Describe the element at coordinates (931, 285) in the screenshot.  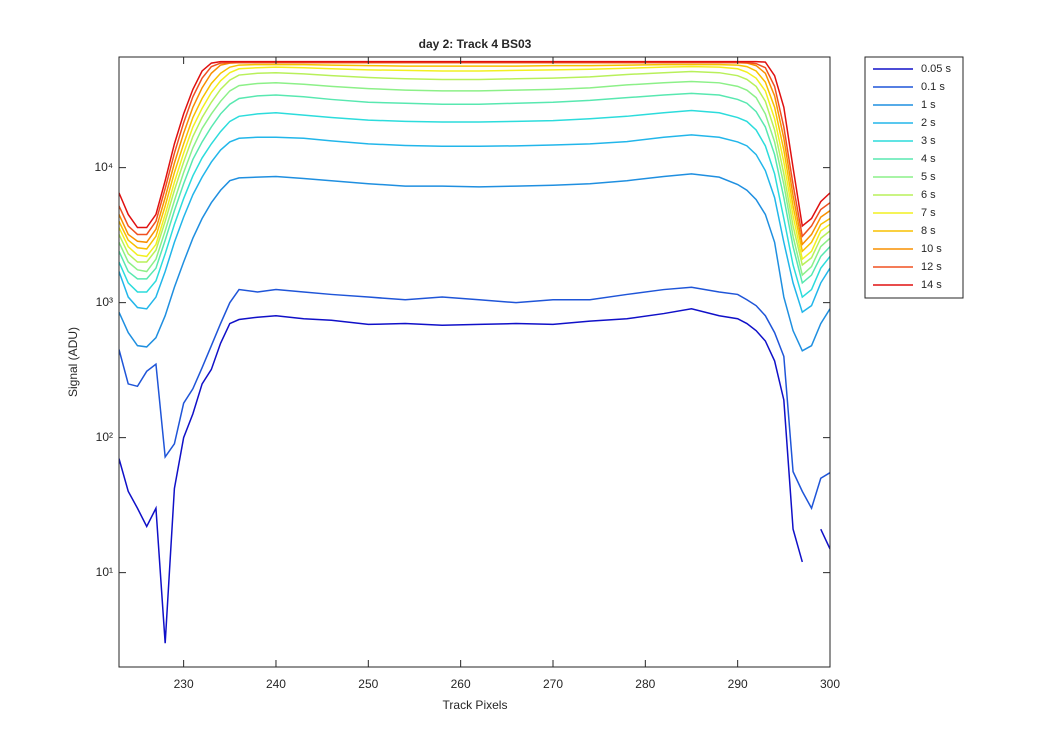
I see `legend-label: 14 s` at that location.